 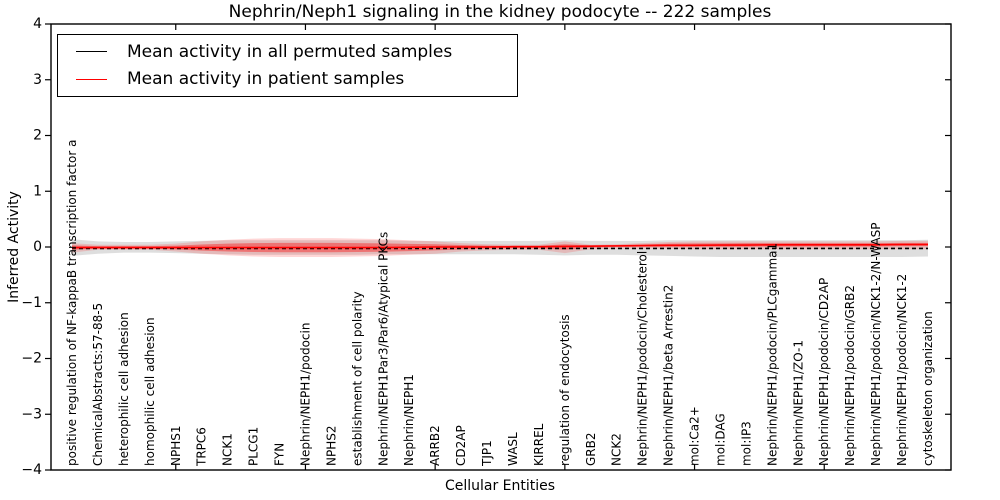 What do you see at coordinates (824, 372) in the screenshot?
I see `x-tick-label: Nephrin/NEPH1/podocin/CD2AP` at bounding box center [824, 372].